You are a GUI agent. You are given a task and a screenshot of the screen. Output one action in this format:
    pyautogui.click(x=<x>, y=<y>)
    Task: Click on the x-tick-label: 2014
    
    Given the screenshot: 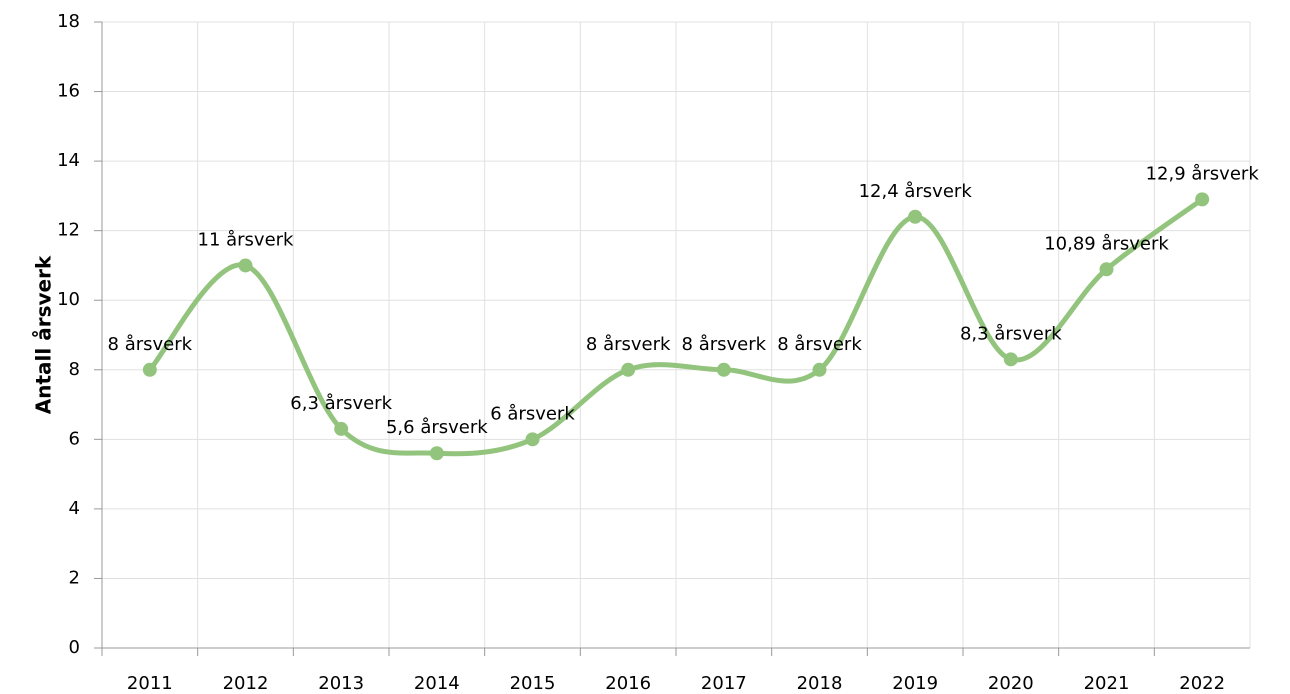 What is the action you would take?
    pyautogui.click(x=437, y=683)
    